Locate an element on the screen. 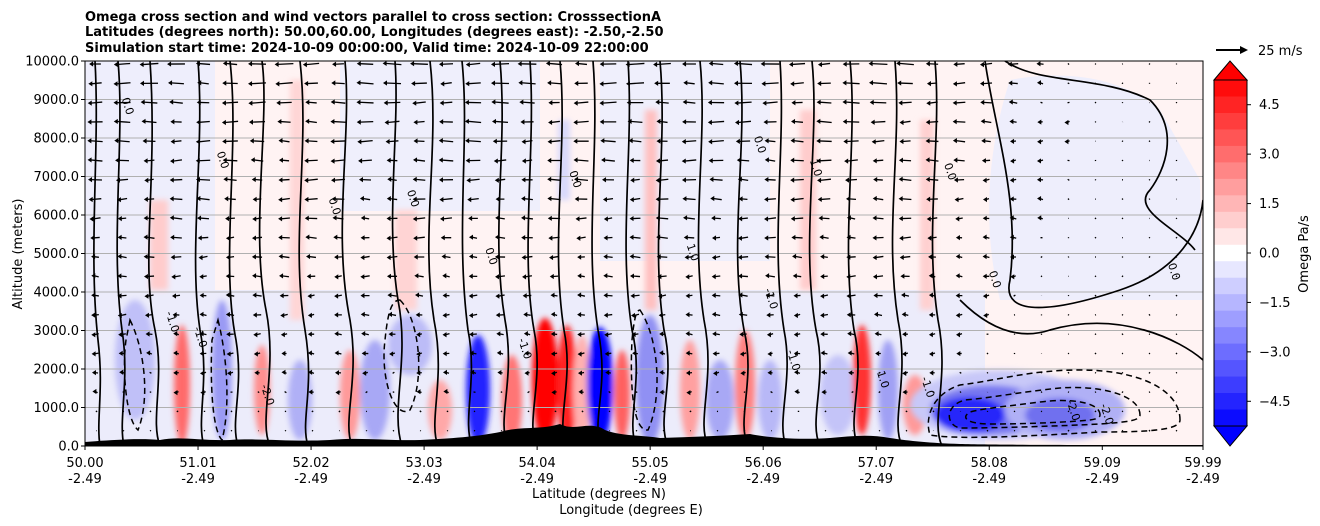 This screenshot has height=526, width=1320. quiver-key: 25 m/s is located at coordinates (1259, 51).